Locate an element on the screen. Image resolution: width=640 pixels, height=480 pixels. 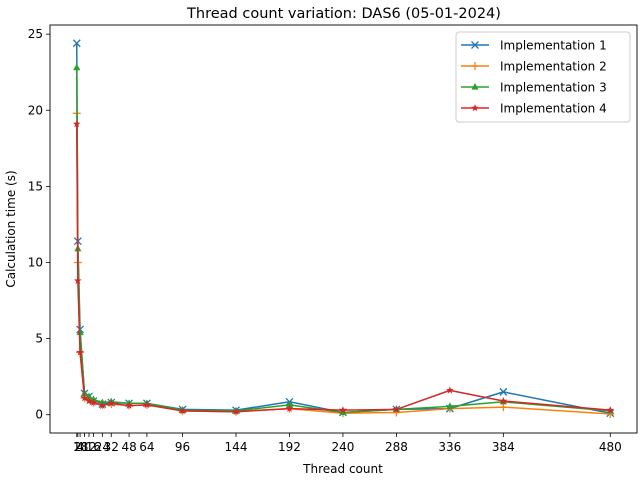
legend-item: Implementation 2 is located at coordinates (534, 67).